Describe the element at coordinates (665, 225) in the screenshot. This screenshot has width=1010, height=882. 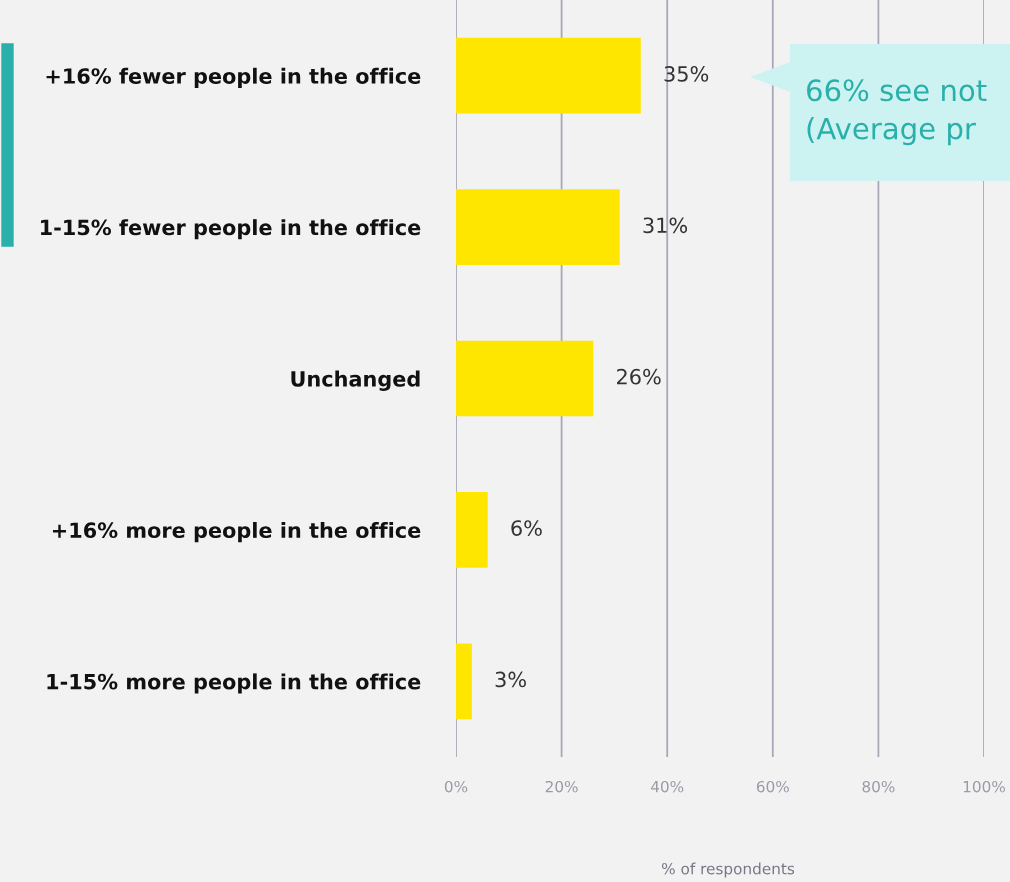
I see `data-label: 31%` at that location.